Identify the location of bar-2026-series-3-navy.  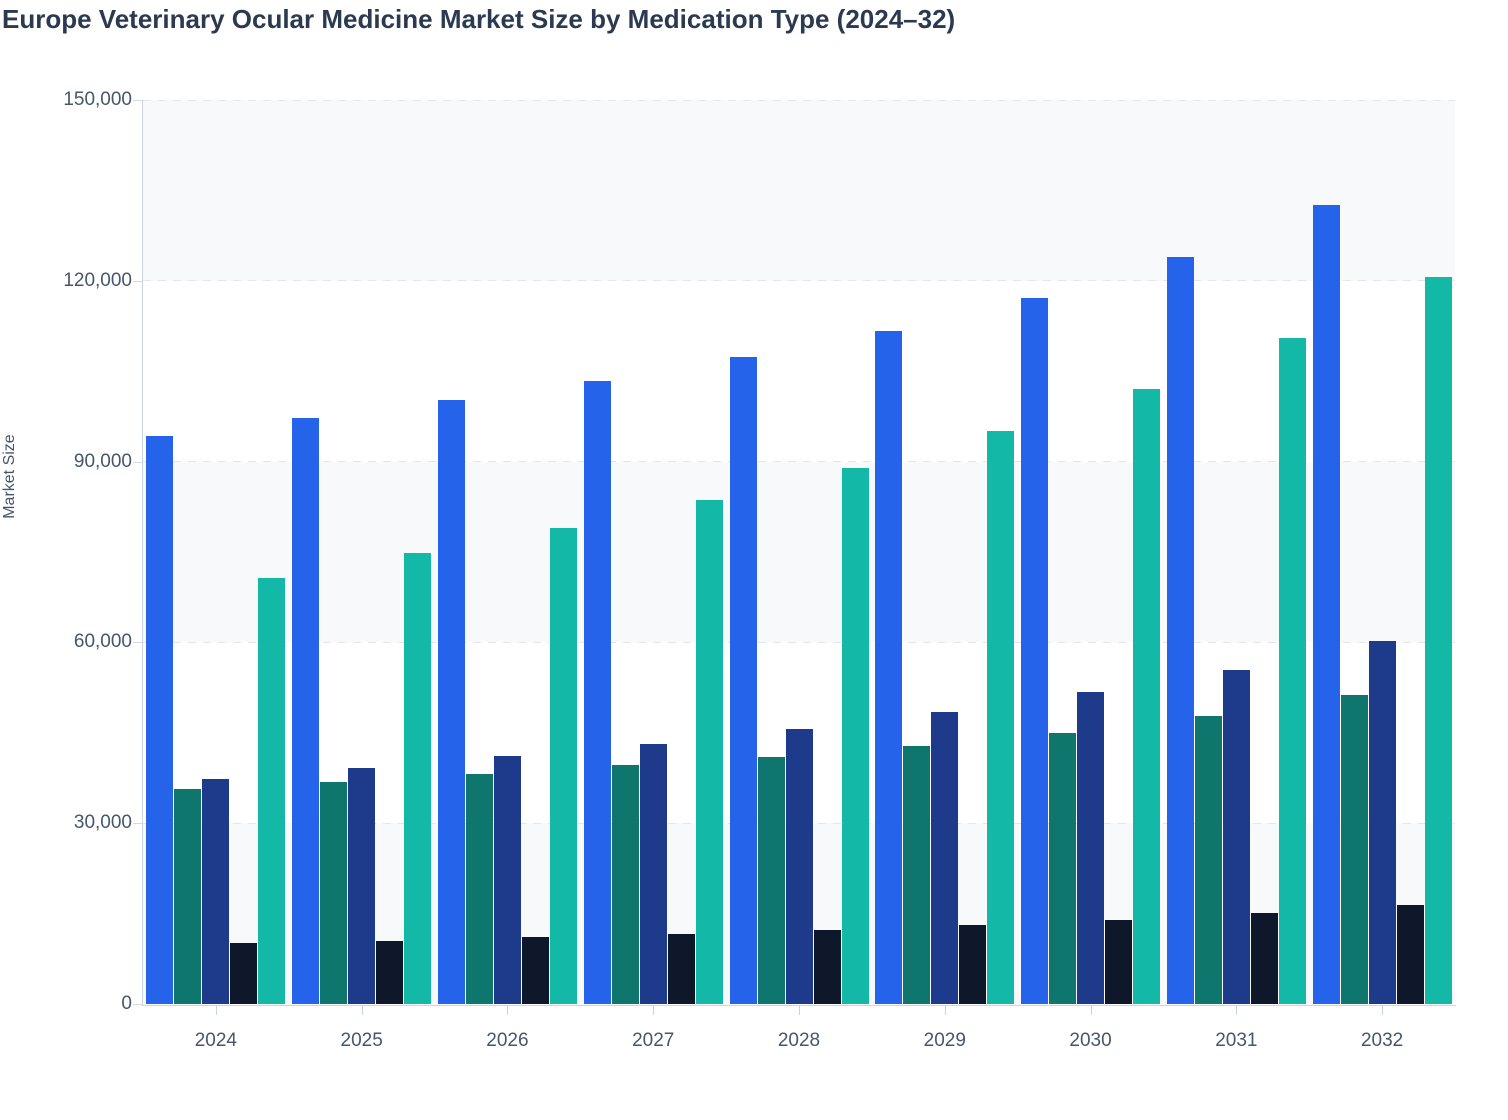
(507, 880).